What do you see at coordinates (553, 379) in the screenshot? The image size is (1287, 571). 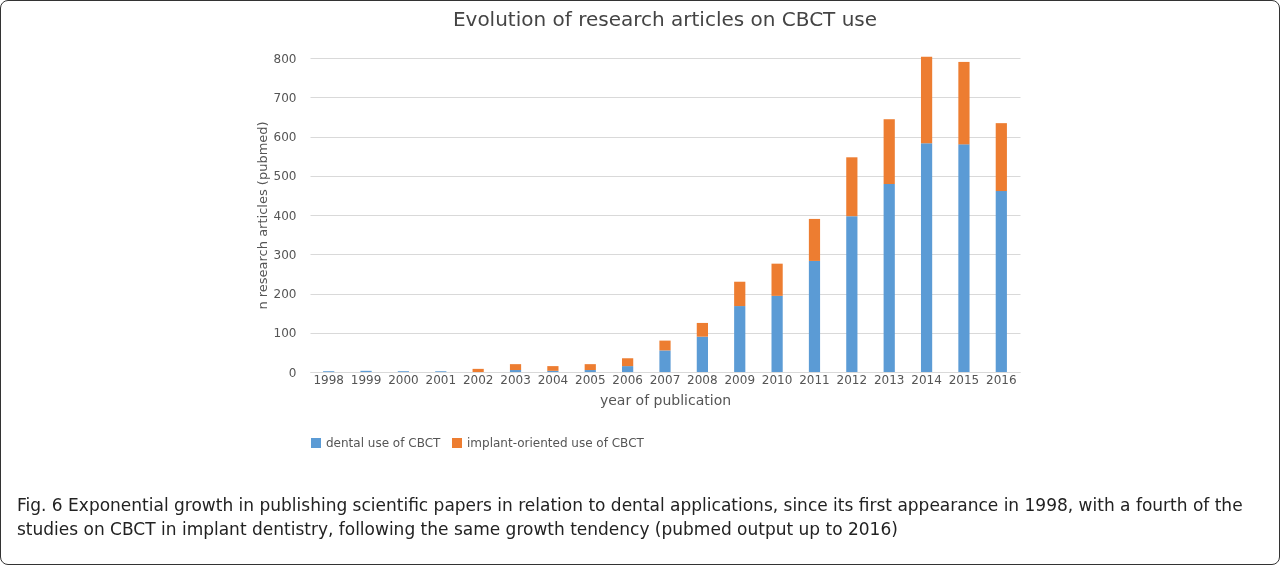 I see `x-tick-label: 2004` at bounding box center [553, 379].